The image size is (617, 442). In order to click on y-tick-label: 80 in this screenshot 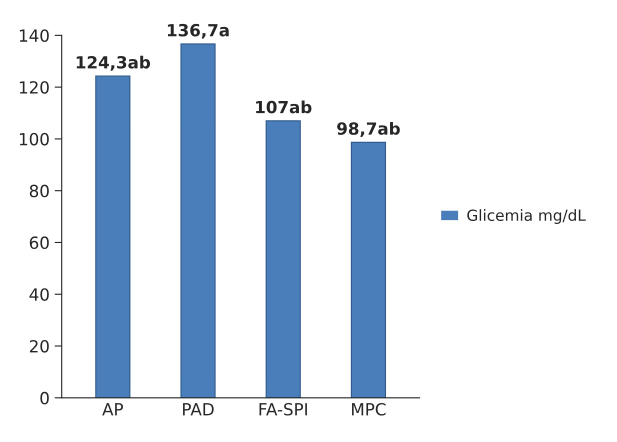, I will do `click(39, 191)`.